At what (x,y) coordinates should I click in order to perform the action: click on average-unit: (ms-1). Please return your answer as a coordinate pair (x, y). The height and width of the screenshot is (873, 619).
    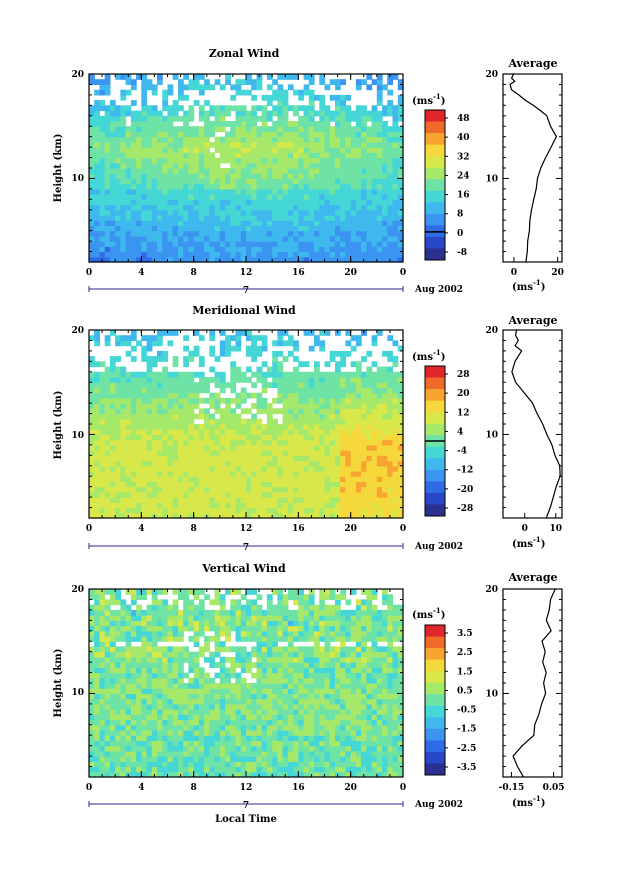
    Looking at the image, I should click on (528, 542).